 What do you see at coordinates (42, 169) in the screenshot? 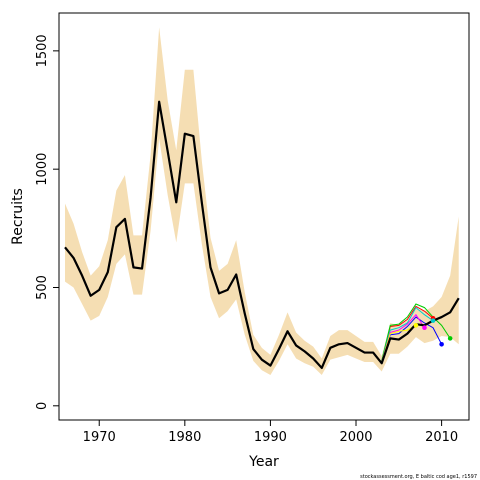
I see `y-tick-label: 1000` at bounding box center [42, 169].